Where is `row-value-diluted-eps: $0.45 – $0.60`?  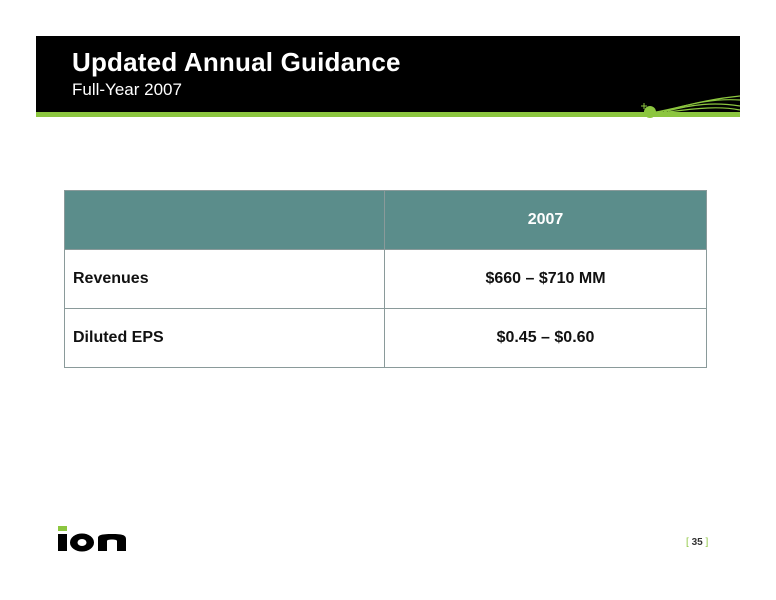
row-value-diluted-eps: $0.45 – $0.60 is located at coordinates (545, 338).